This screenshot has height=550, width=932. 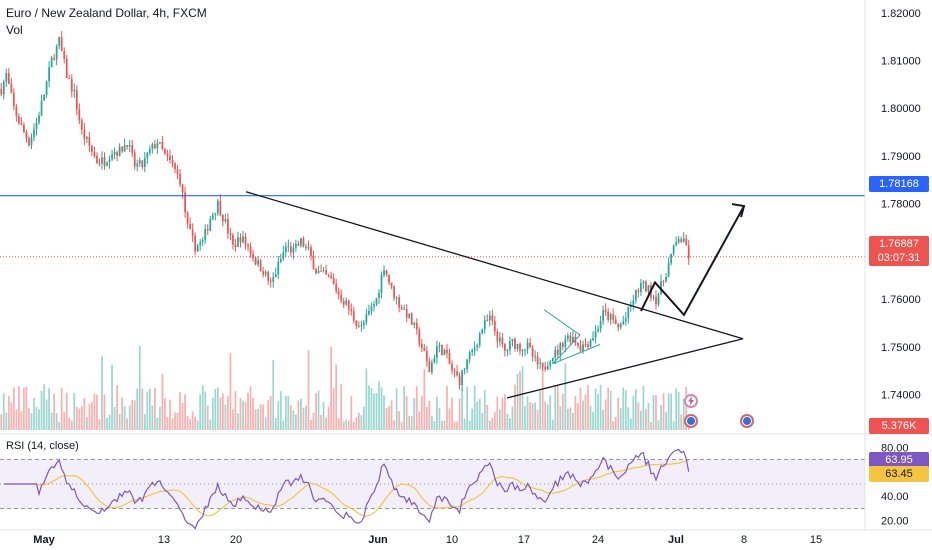 I want to click on rsi-tick-label: 80.00, so click(x=895, y=448).